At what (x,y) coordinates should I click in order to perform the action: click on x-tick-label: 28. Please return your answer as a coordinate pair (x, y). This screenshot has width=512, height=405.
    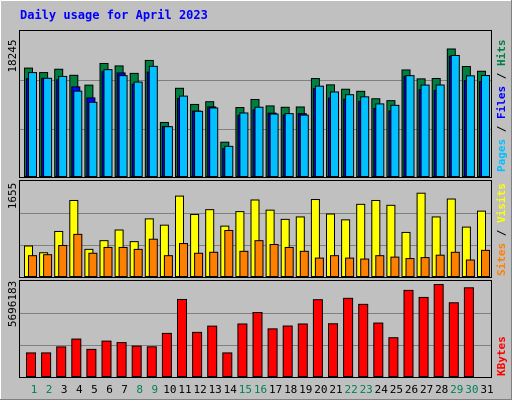
    Looking at the image, I should click on (441, 389).